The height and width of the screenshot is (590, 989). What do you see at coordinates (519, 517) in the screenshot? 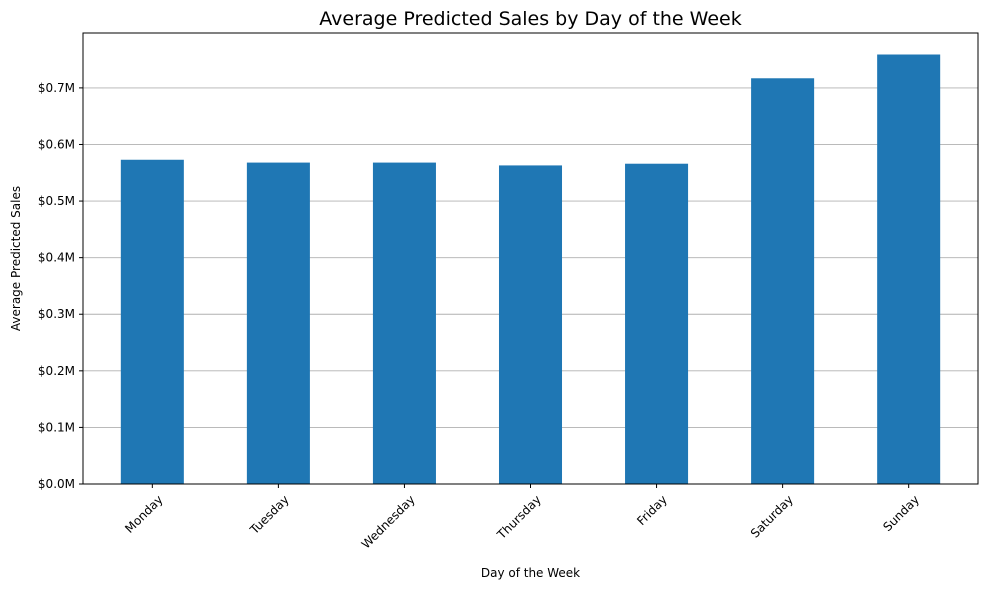
I see `x-tick-label: Thursday` at bounding box center [519, 517].